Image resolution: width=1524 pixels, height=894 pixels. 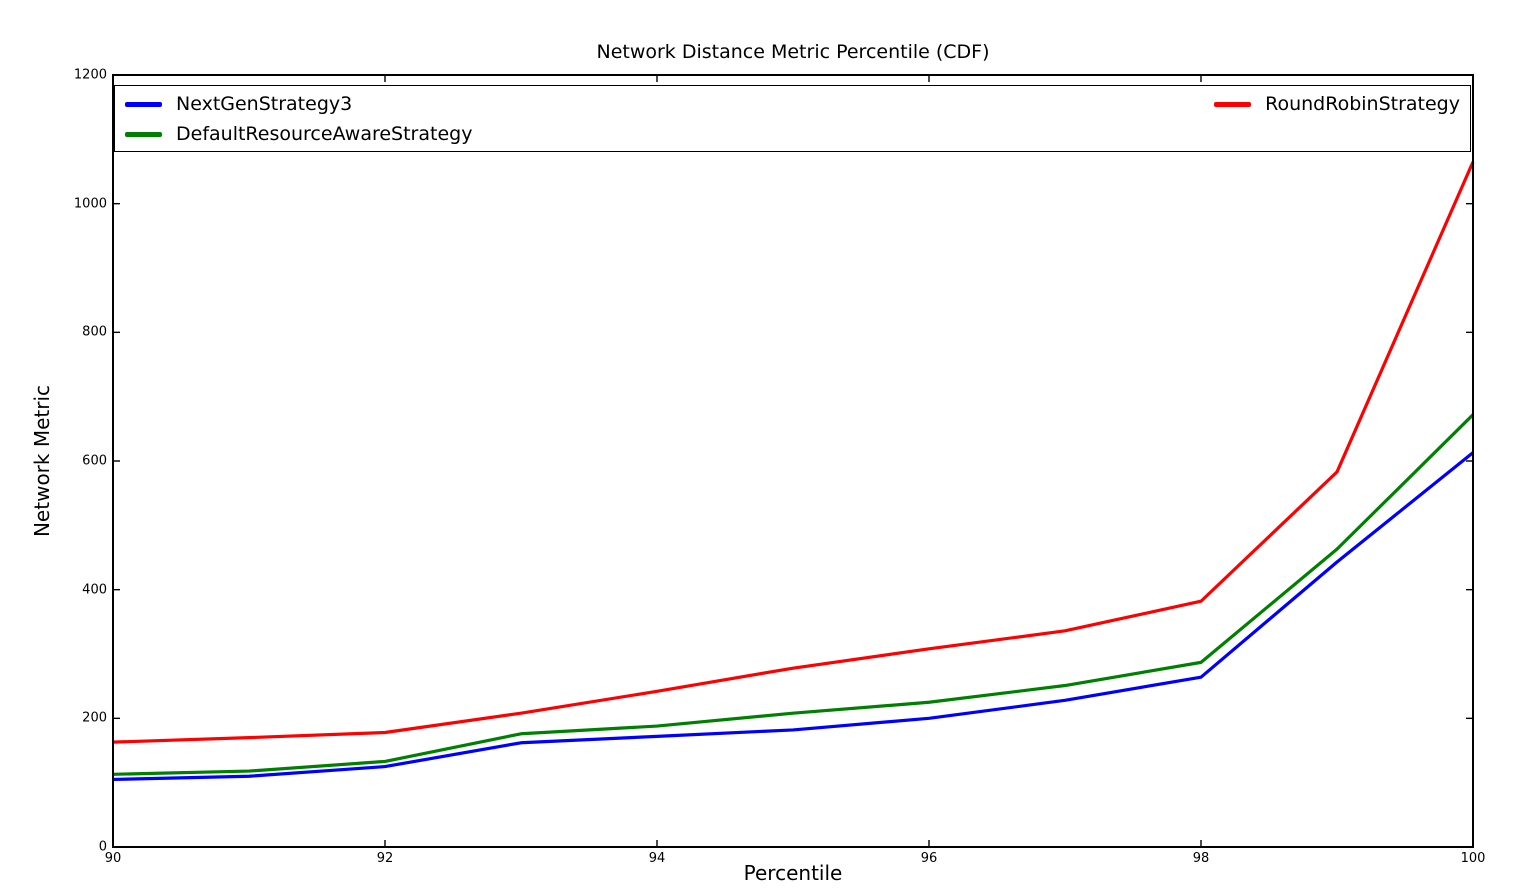 What do you see at coordinates (657, 858) in the screenshot?
I see `x-tick-label: 94` at bounding box center [657, 858].